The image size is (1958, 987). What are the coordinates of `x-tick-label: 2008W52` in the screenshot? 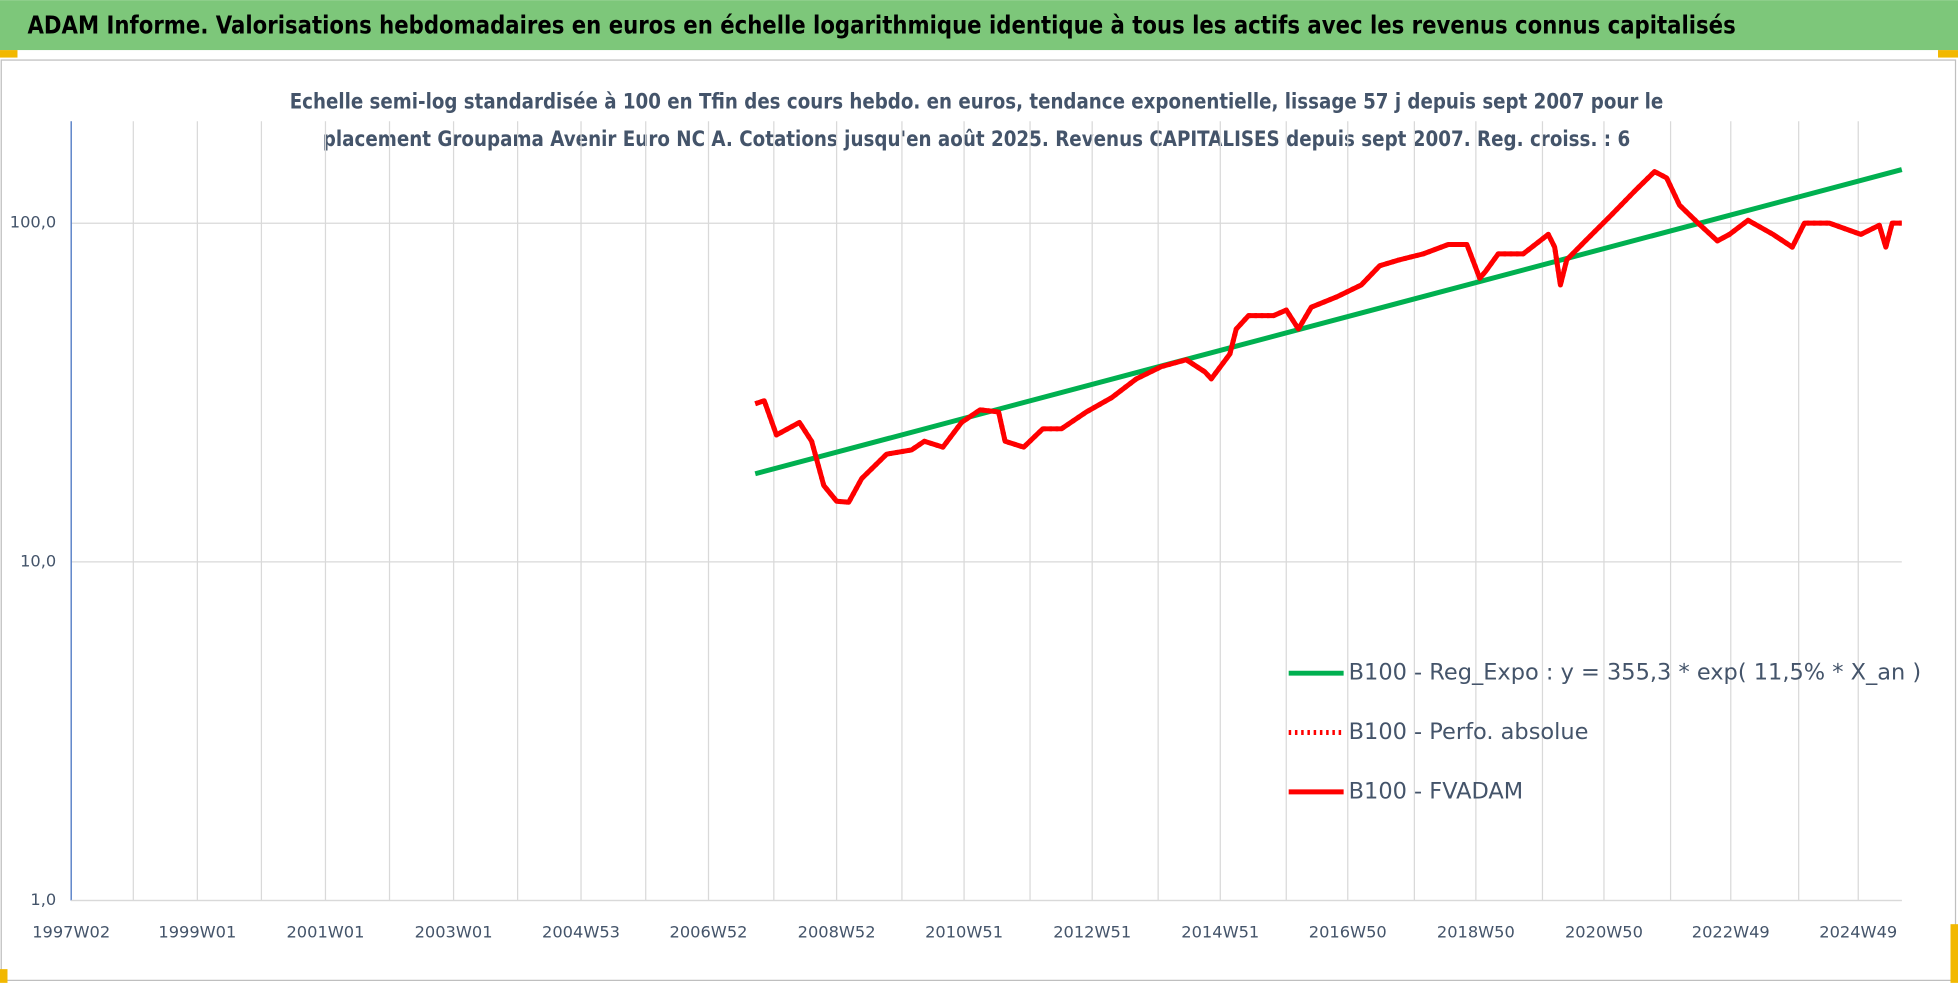 It's located at (837, 931).